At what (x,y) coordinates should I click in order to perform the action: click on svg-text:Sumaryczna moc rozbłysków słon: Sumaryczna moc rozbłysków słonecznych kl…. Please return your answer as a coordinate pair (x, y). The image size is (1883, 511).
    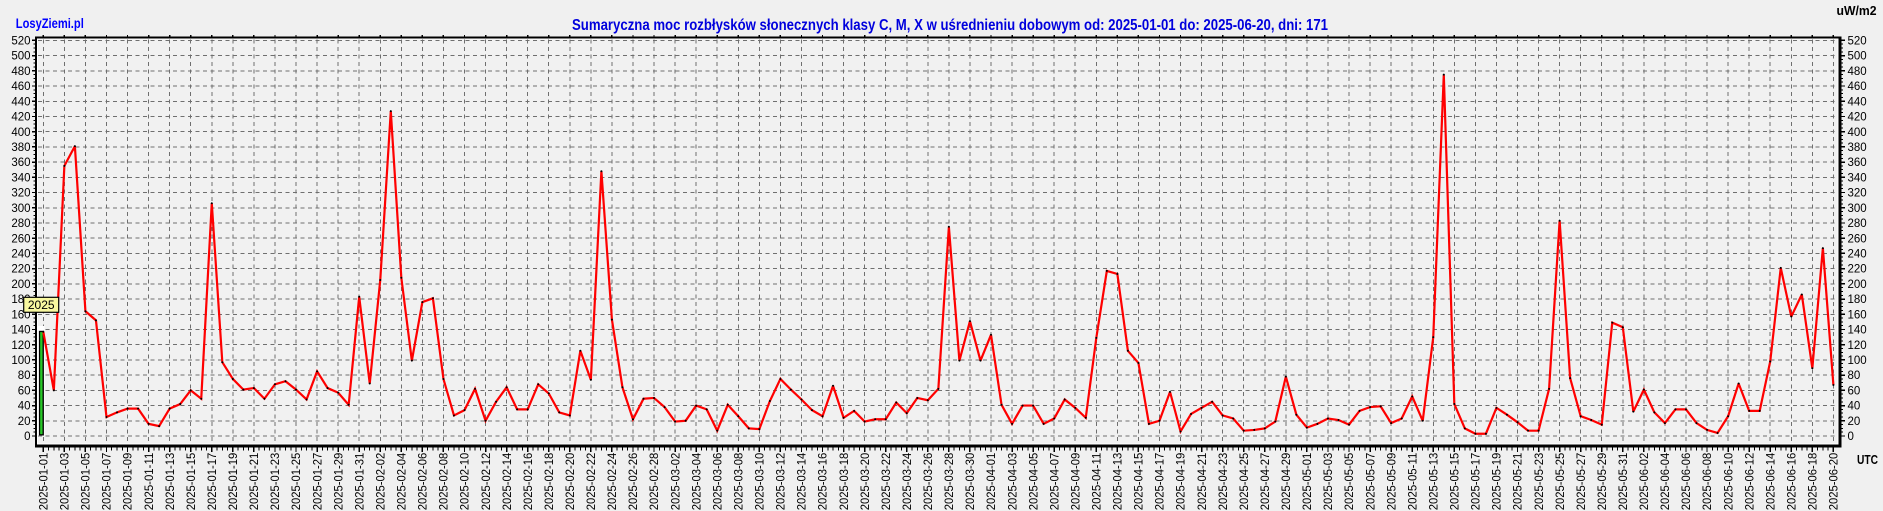
    Looking at the image, I should click on (950, 25).